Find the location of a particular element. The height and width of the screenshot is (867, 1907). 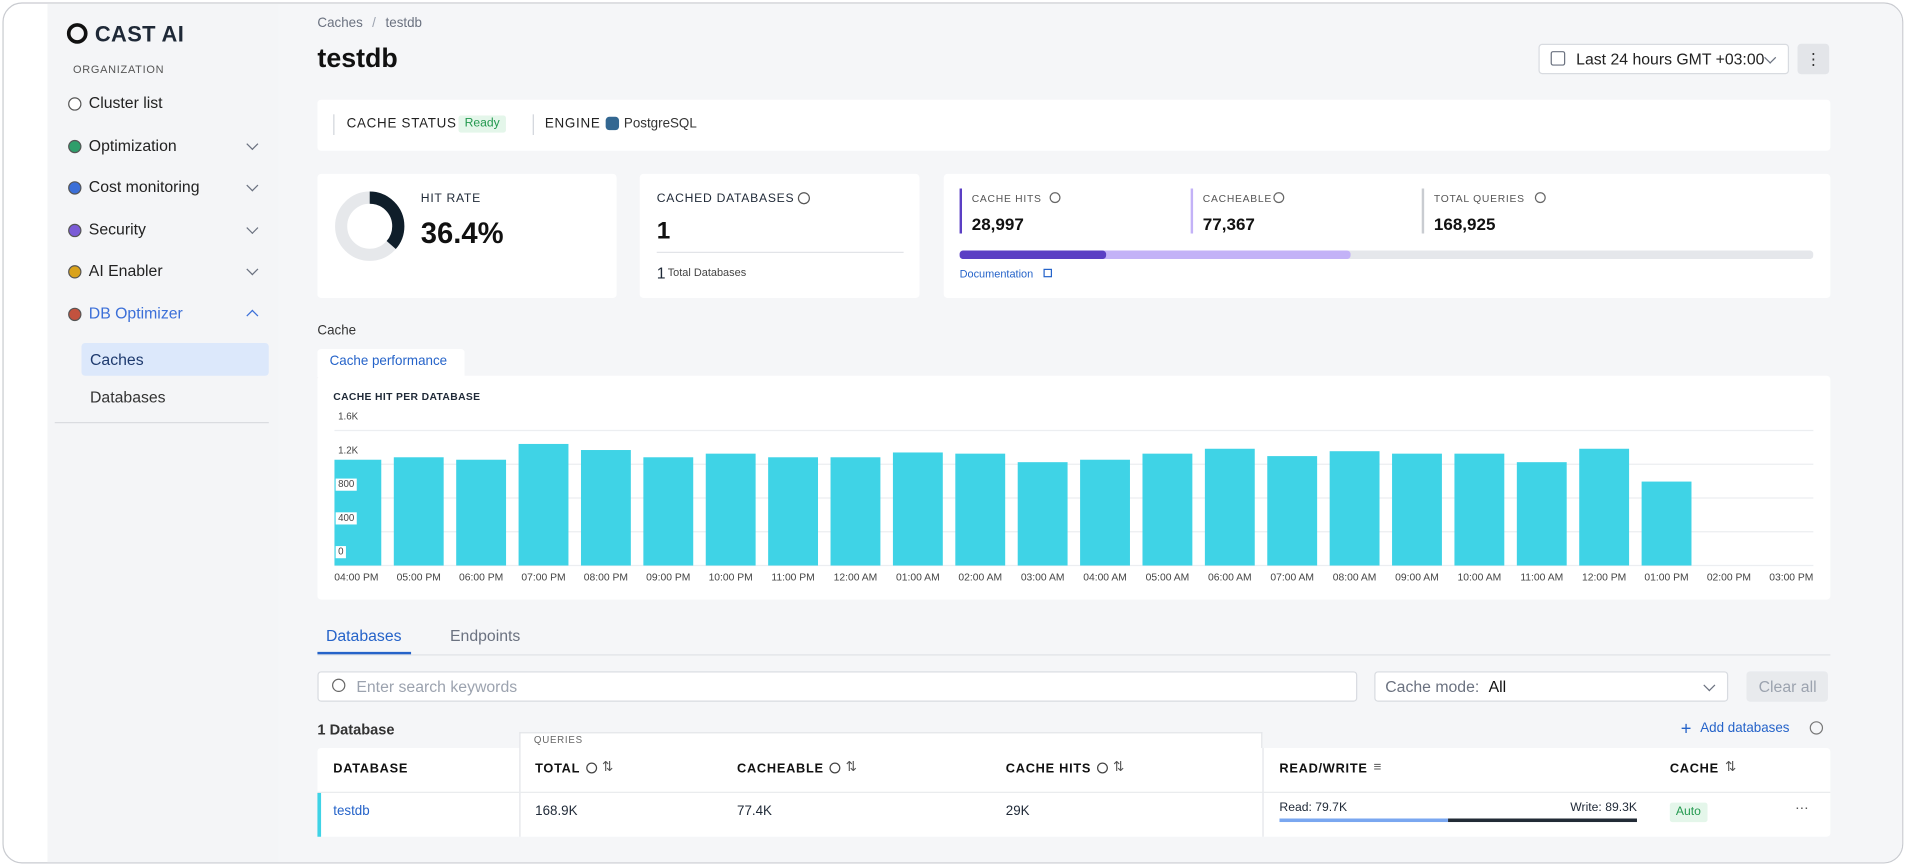

column-header: DATABASE is located at coordinates (371, 768).